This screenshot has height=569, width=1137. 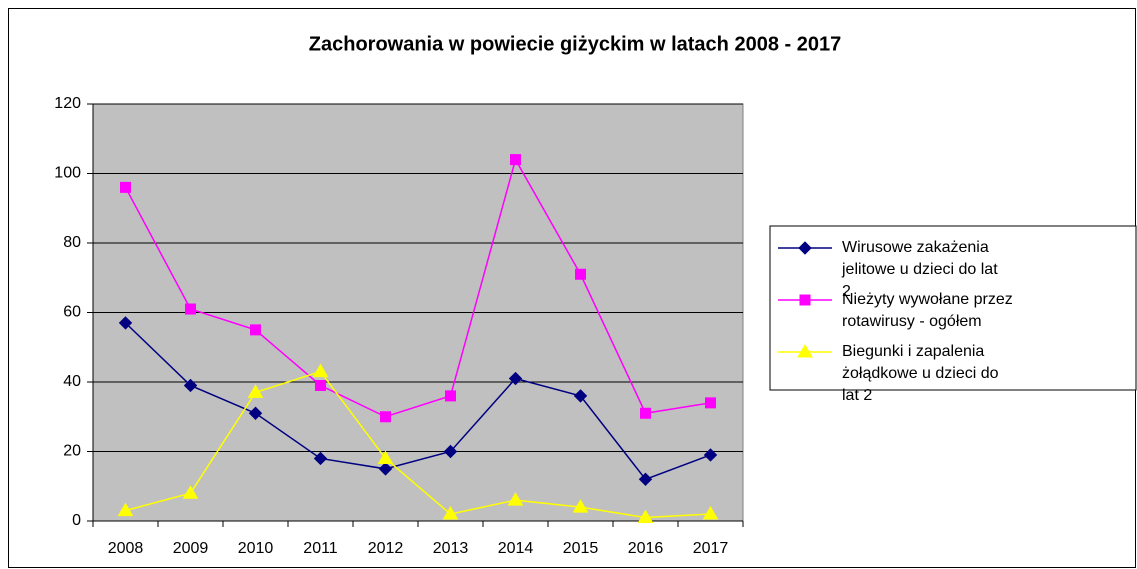 What do you see at coordinates (191, 548) in the screenshot?
I see `x-tick-label: 2009` at bounding box center [191, 548].